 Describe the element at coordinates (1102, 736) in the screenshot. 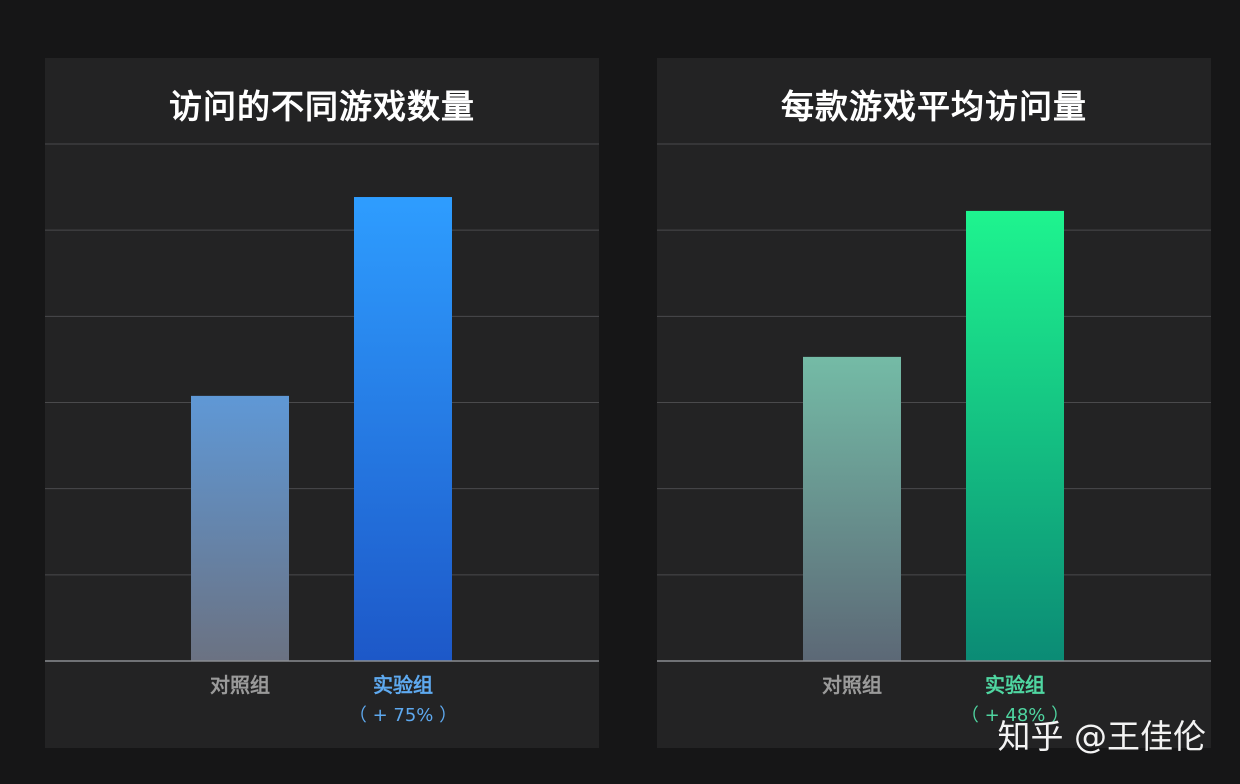

I see `watermark-text: 知乎 @王佳伦` at that location.